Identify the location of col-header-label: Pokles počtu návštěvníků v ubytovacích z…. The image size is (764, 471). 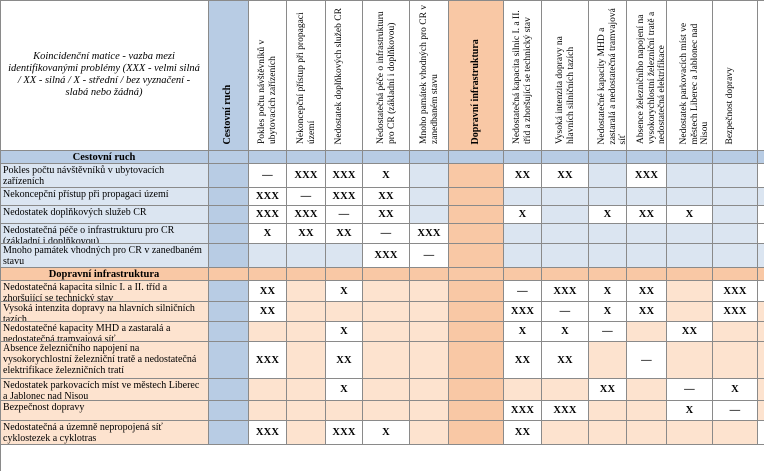
(267, 91).